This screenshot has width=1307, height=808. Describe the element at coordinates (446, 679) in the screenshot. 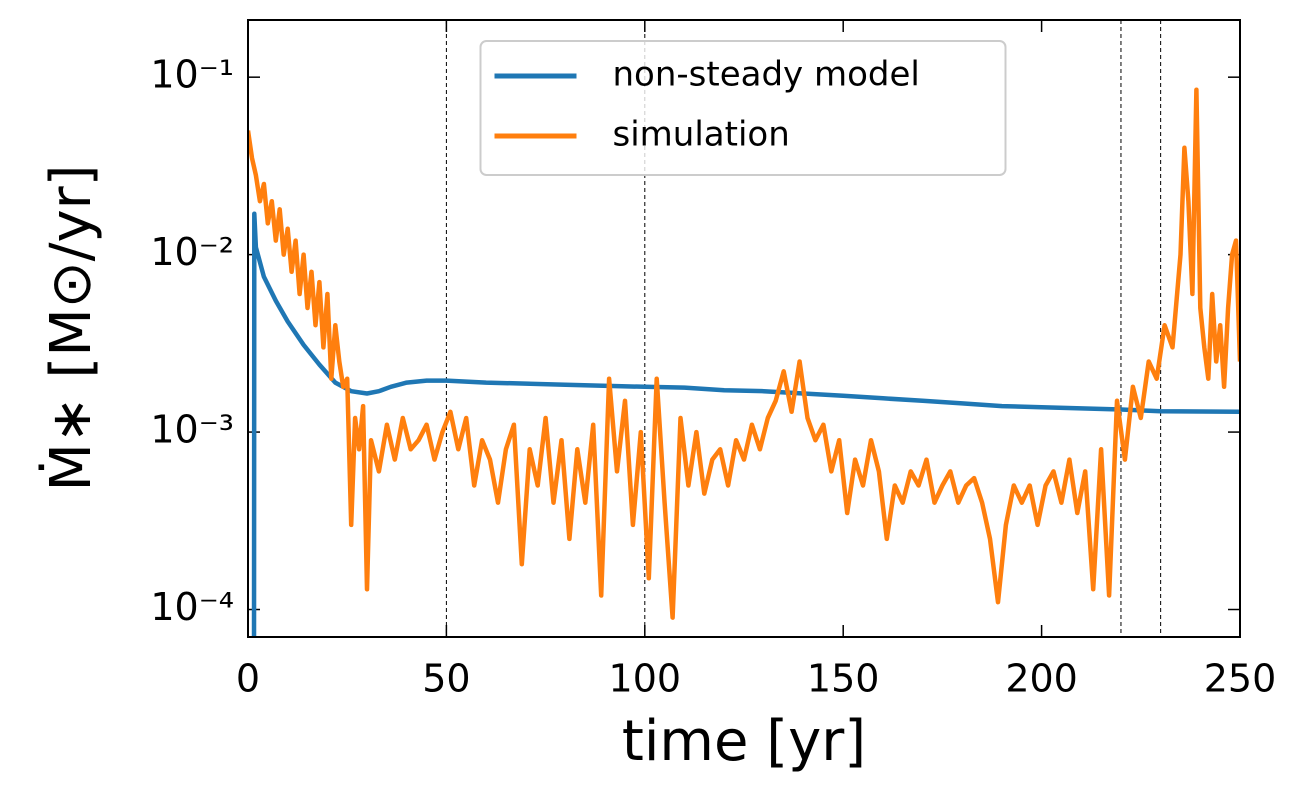

I see `x-tick-label: 50` at that location.